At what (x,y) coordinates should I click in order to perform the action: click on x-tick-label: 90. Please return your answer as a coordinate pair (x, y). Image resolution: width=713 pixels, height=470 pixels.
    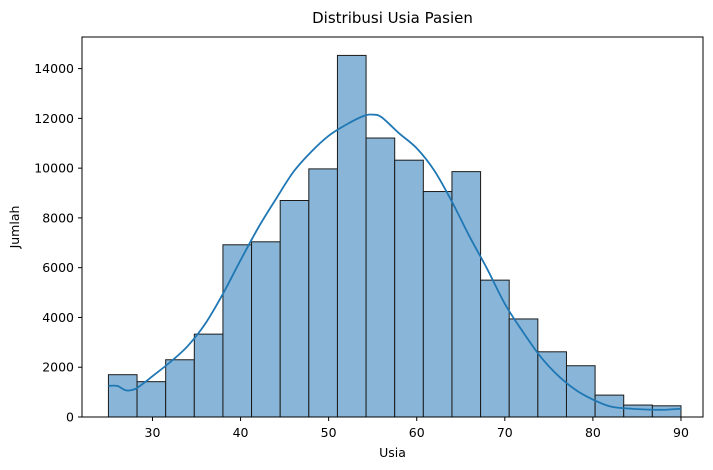
    Looking at the image, I should click on (681, 432).